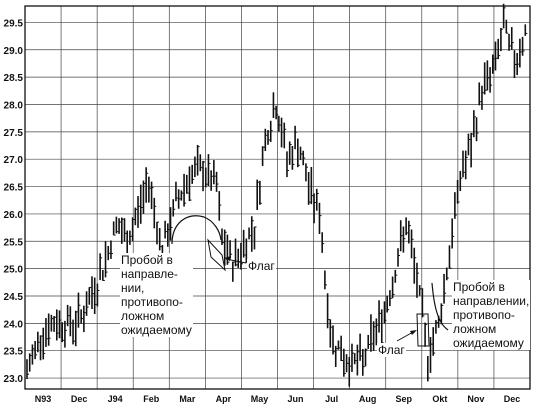  What do you see at coordinates (14, 297) in the screenshot?
I see `y-tick-label: 24.5` at bounding box center [14, 297].